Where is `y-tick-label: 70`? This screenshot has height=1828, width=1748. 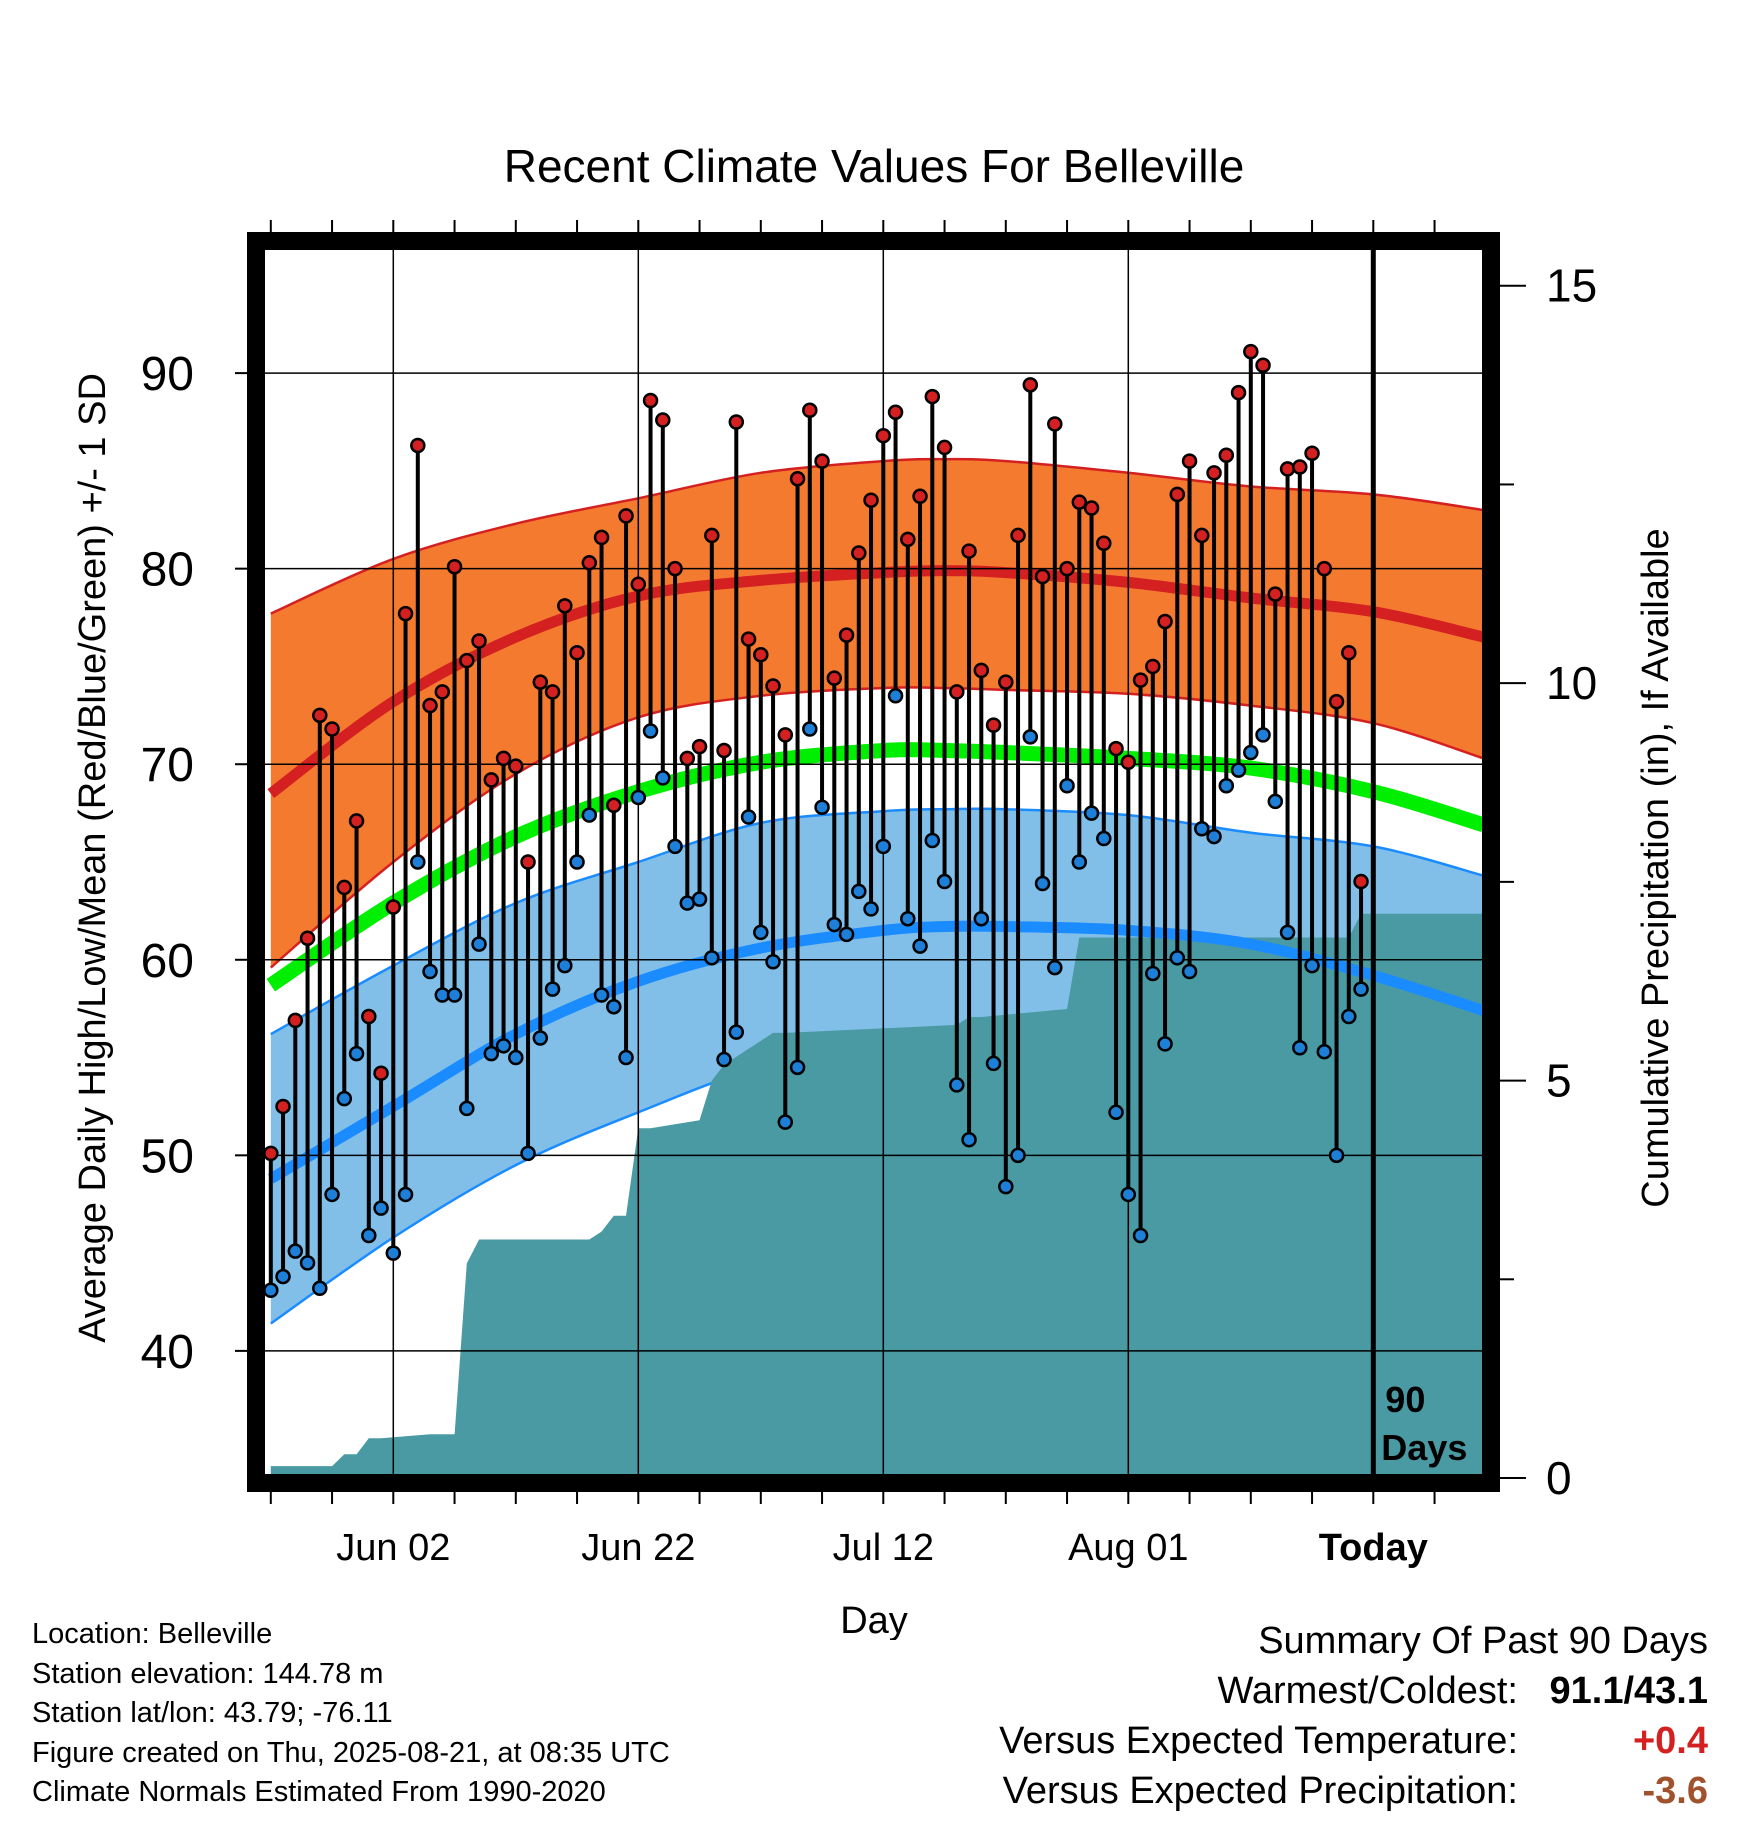
y-tick-label: 70 is located at coordinates (167, 765).